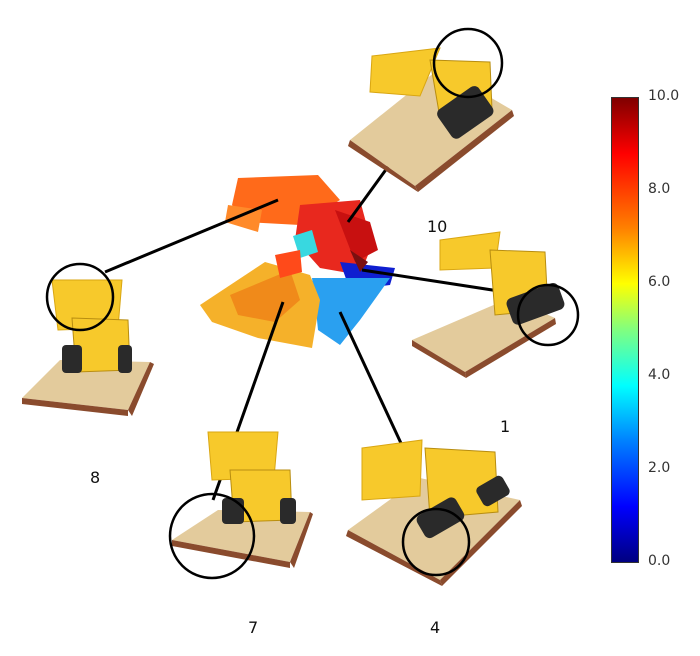 This screenshot has height=656, width=700. I want to click on colorbar-tick-2: 2.0, so click(659, 468).